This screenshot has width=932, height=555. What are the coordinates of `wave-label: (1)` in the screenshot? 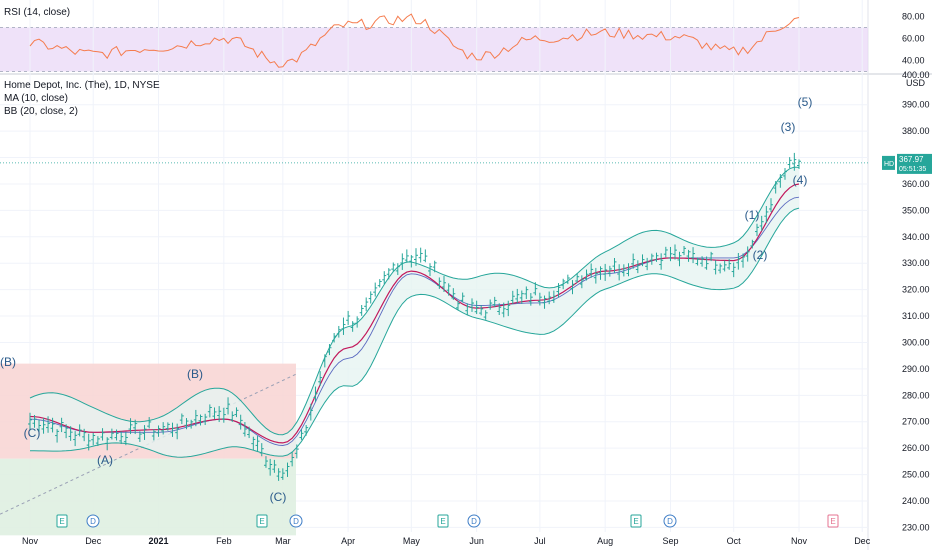 It's located at (752, 215).